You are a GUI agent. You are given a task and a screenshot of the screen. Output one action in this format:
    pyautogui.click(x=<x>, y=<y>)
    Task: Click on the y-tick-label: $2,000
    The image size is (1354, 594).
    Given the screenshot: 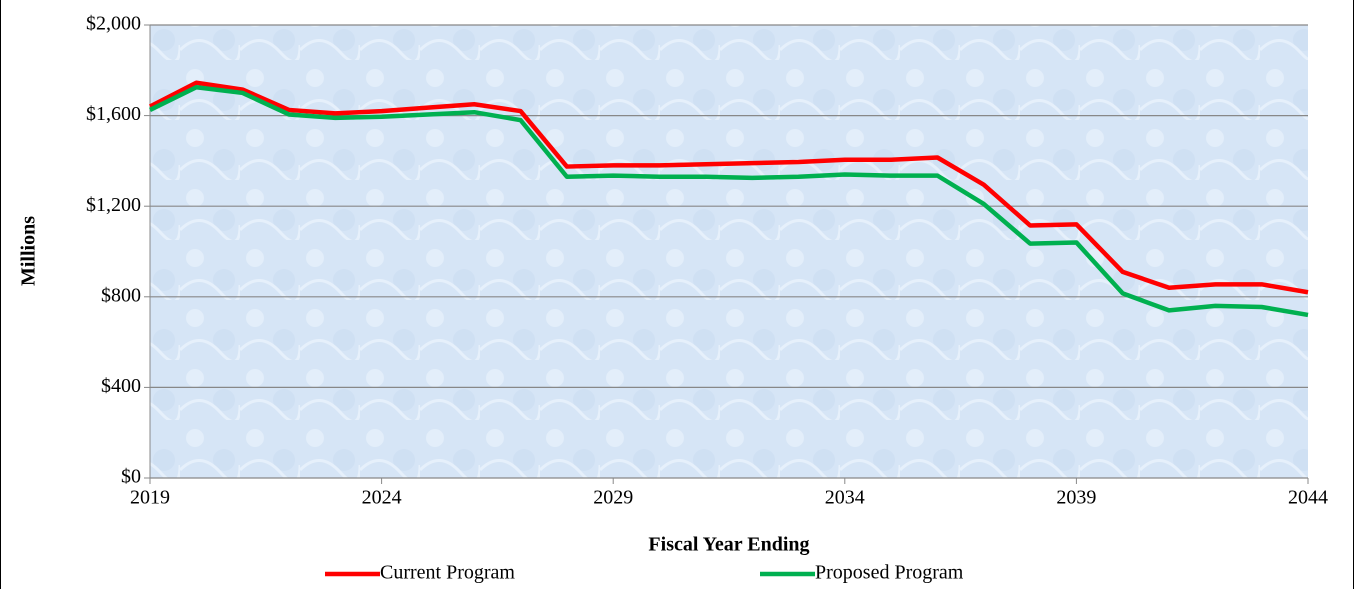 What is the action you would take?
    pyautogui.click(x=113, y=24)
    